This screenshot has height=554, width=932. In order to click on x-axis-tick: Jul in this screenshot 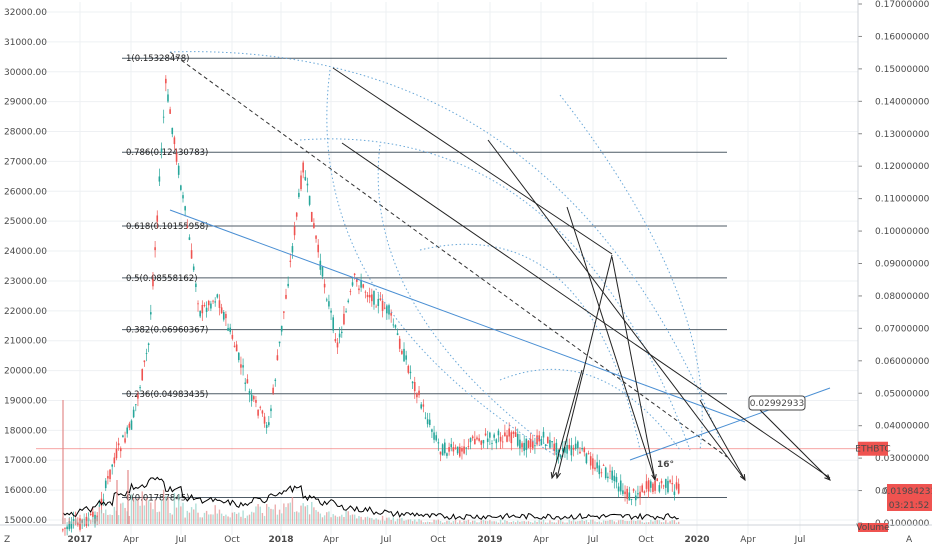, I will do `click(181, 540)`.